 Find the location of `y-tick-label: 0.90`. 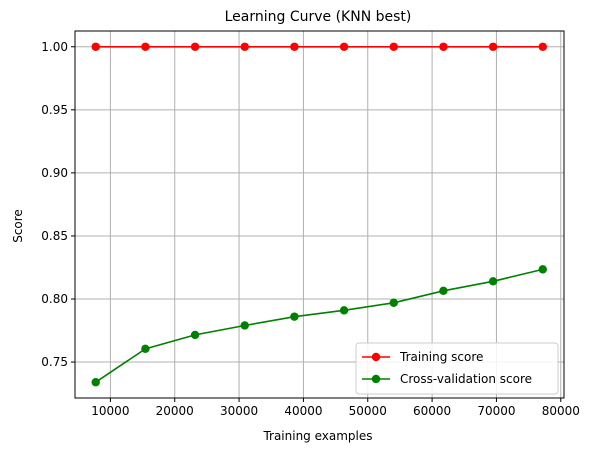

y-tick-label: 0.90 is located at coordinates (54, 173).